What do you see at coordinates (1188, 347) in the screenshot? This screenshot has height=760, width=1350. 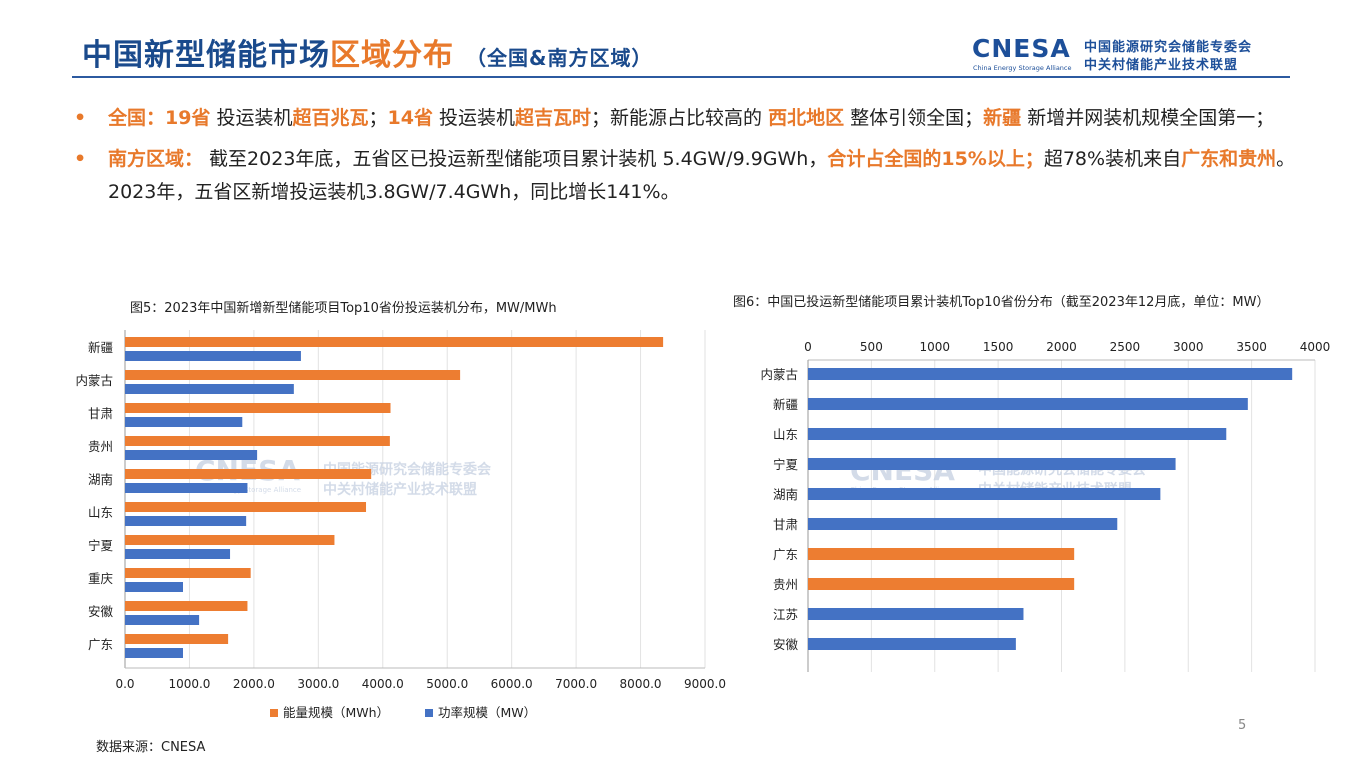 I see `chart2-x-tick-label: 3000` at bounding box center [1188, 347].